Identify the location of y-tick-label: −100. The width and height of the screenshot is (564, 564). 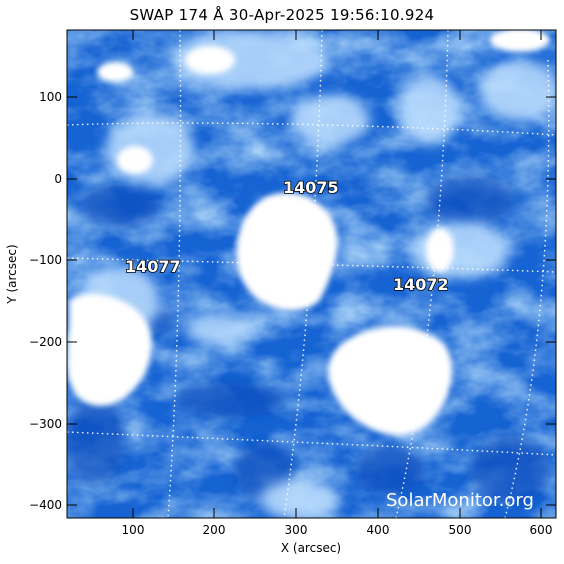
(45, 260).